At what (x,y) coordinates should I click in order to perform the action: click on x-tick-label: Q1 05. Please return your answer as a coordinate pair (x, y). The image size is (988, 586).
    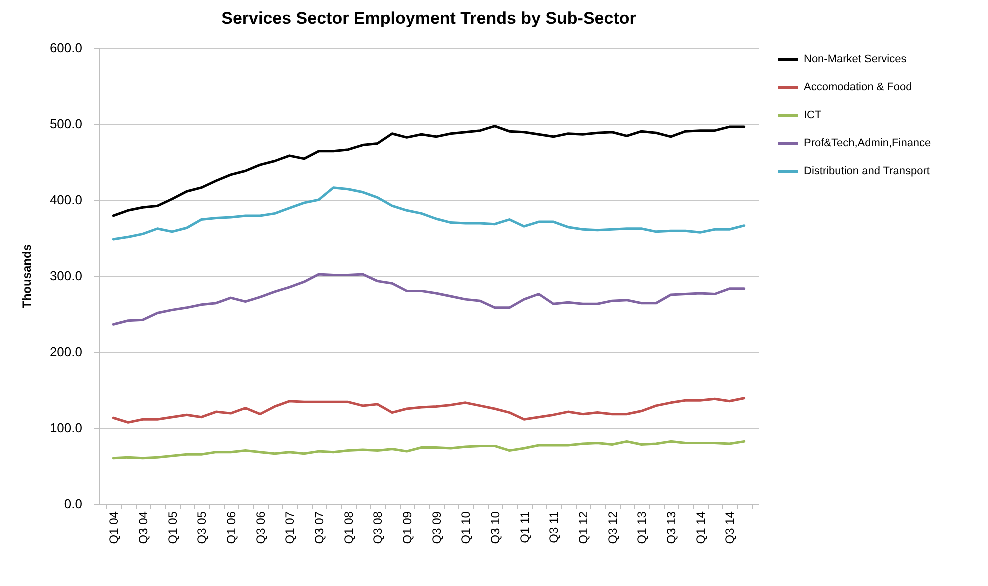
    Looking at the image, I should click on (173, 527).